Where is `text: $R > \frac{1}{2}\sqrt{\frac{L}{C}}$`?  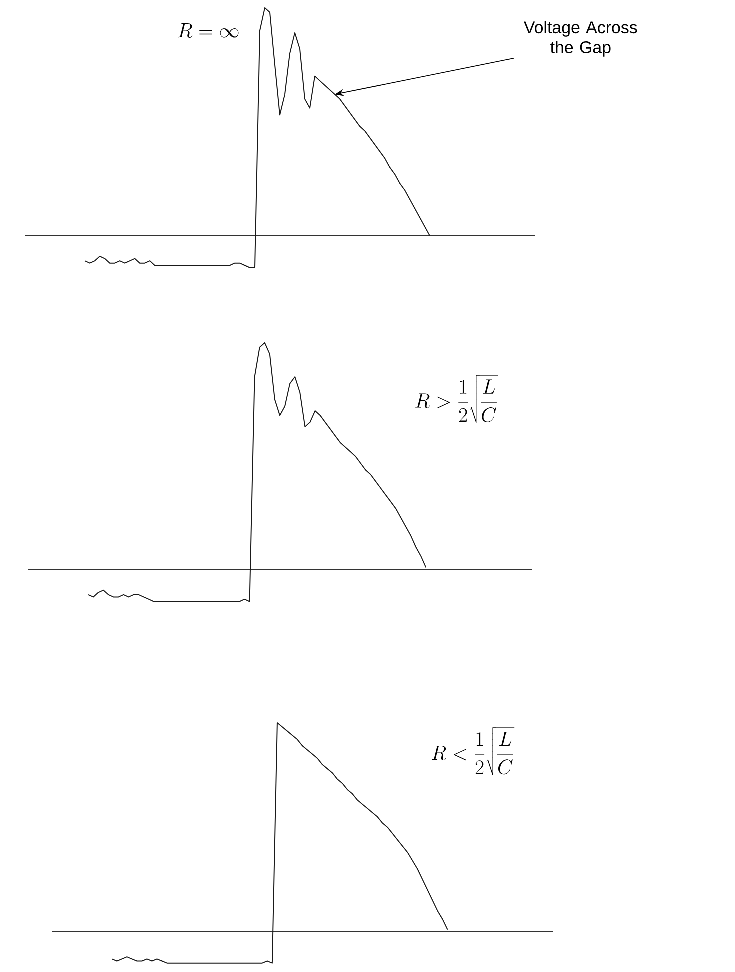 text: $R > \frac{1}{2}\sqrt{\frac{L}{C}}$ is located at coordinates (457, 399).